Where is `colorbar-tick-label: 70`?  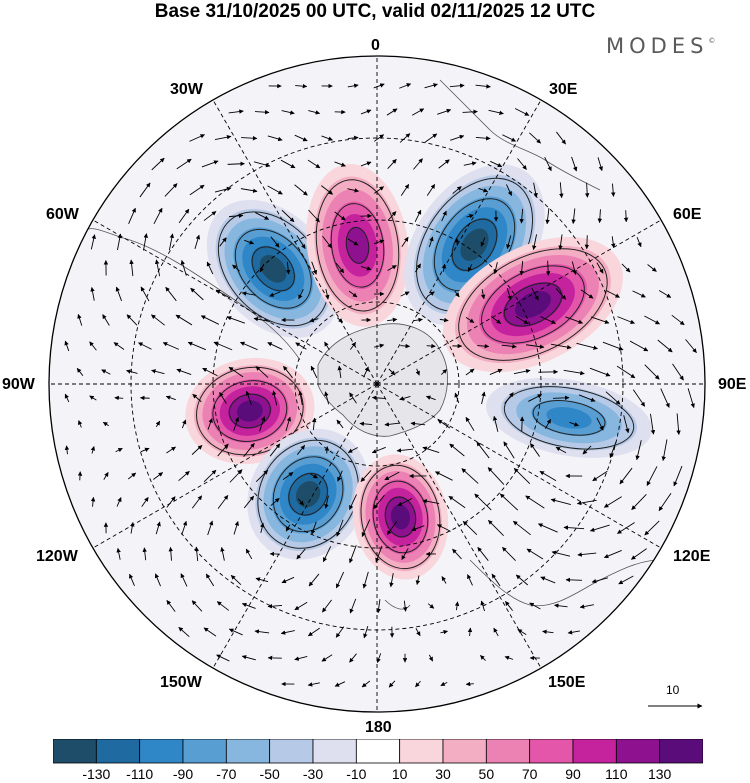
colorbar-tick-label: 70 is located at coordinates (529, 774).